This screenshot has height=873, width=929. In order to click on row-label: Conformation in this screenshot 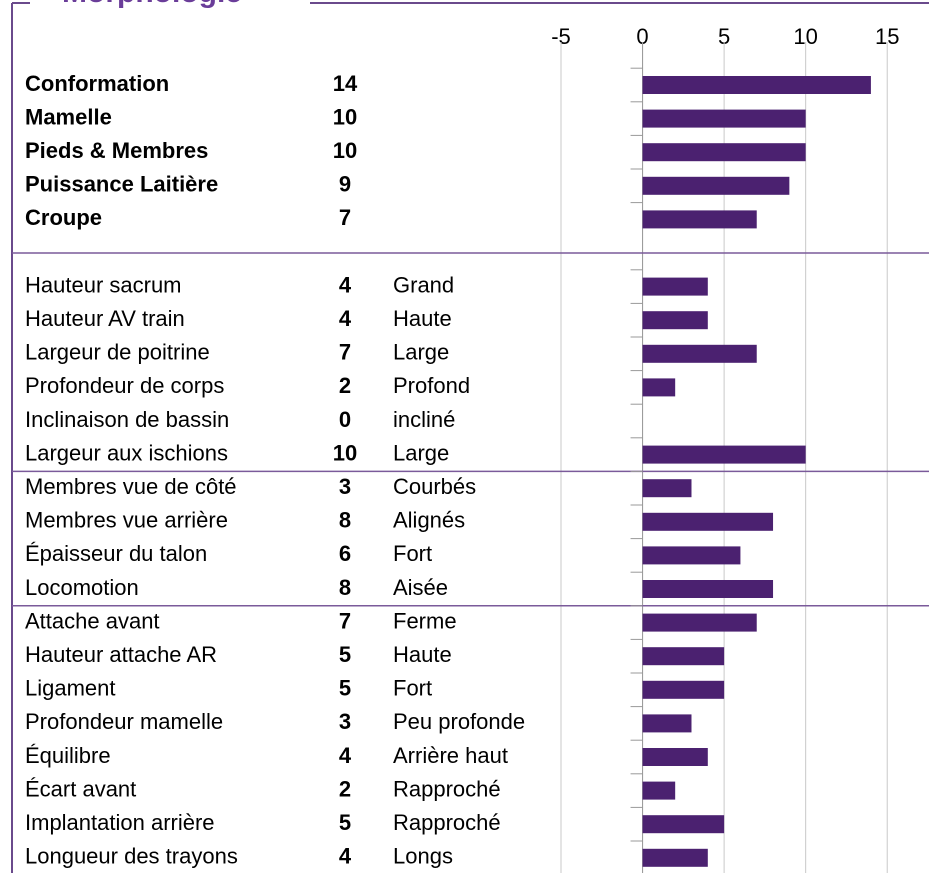, I will do `click(97, 83)`.